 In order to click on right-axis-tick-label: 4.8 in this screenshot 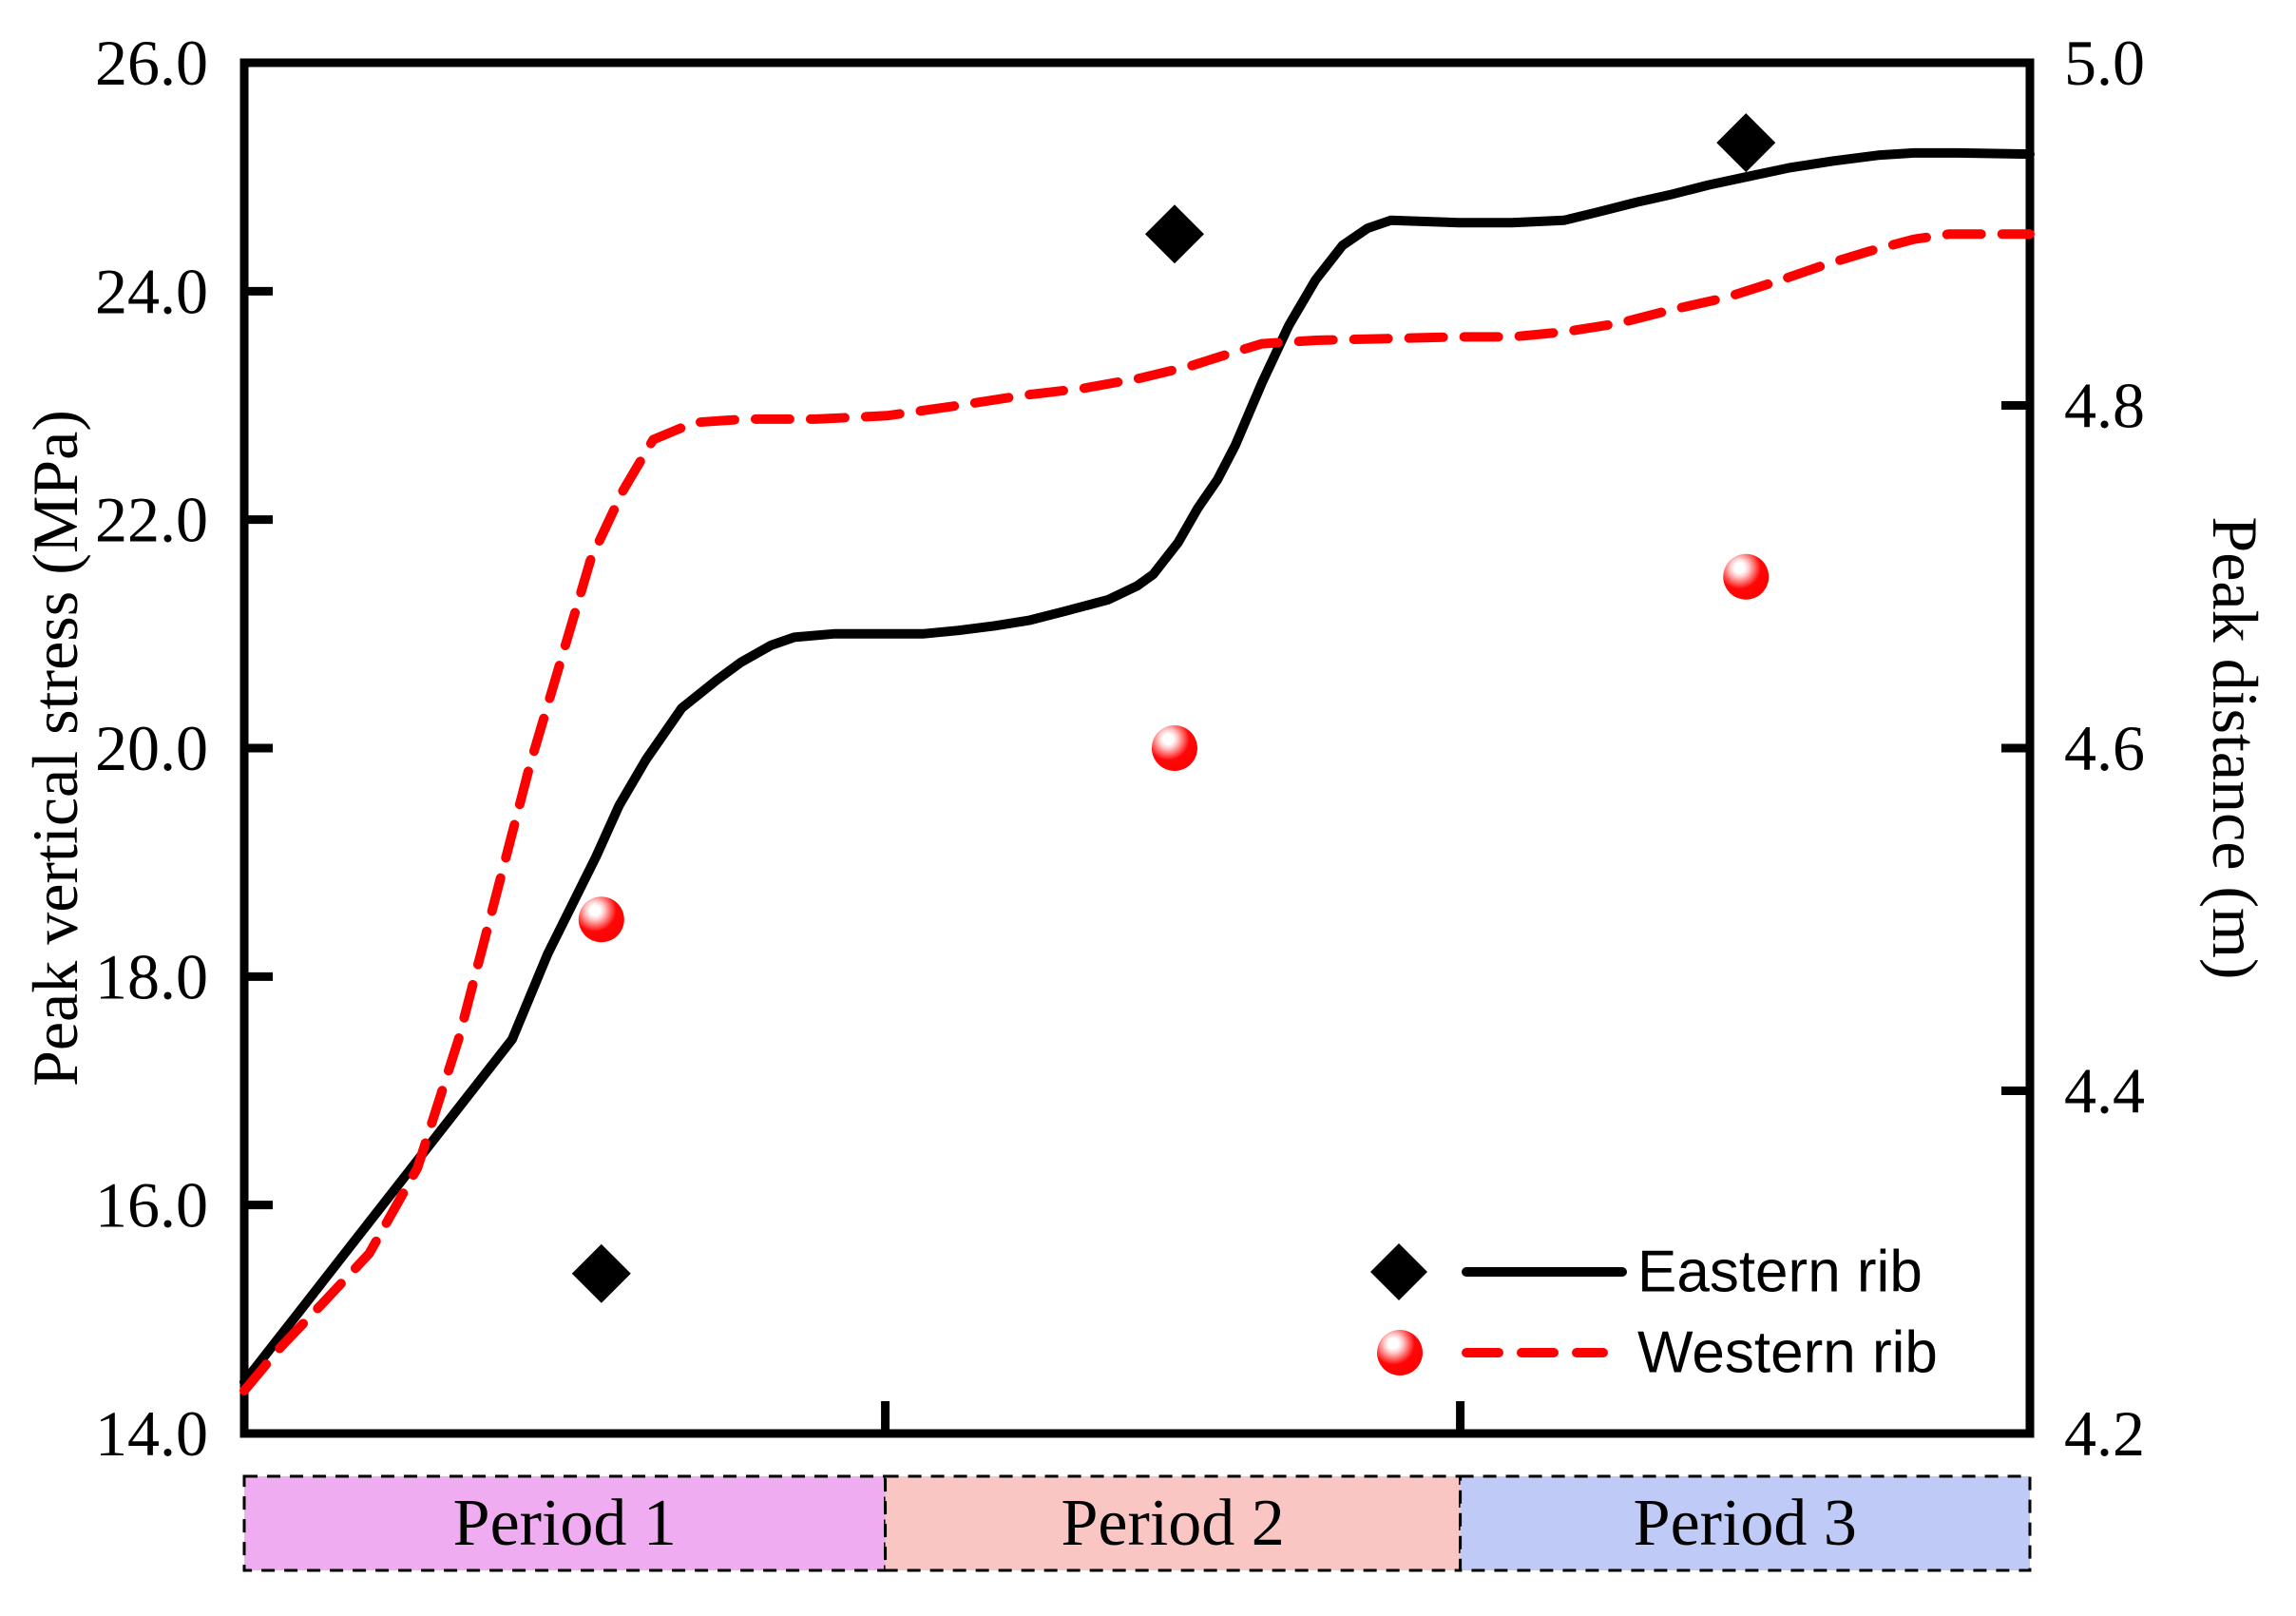, I will do `click(2104, 406)`.